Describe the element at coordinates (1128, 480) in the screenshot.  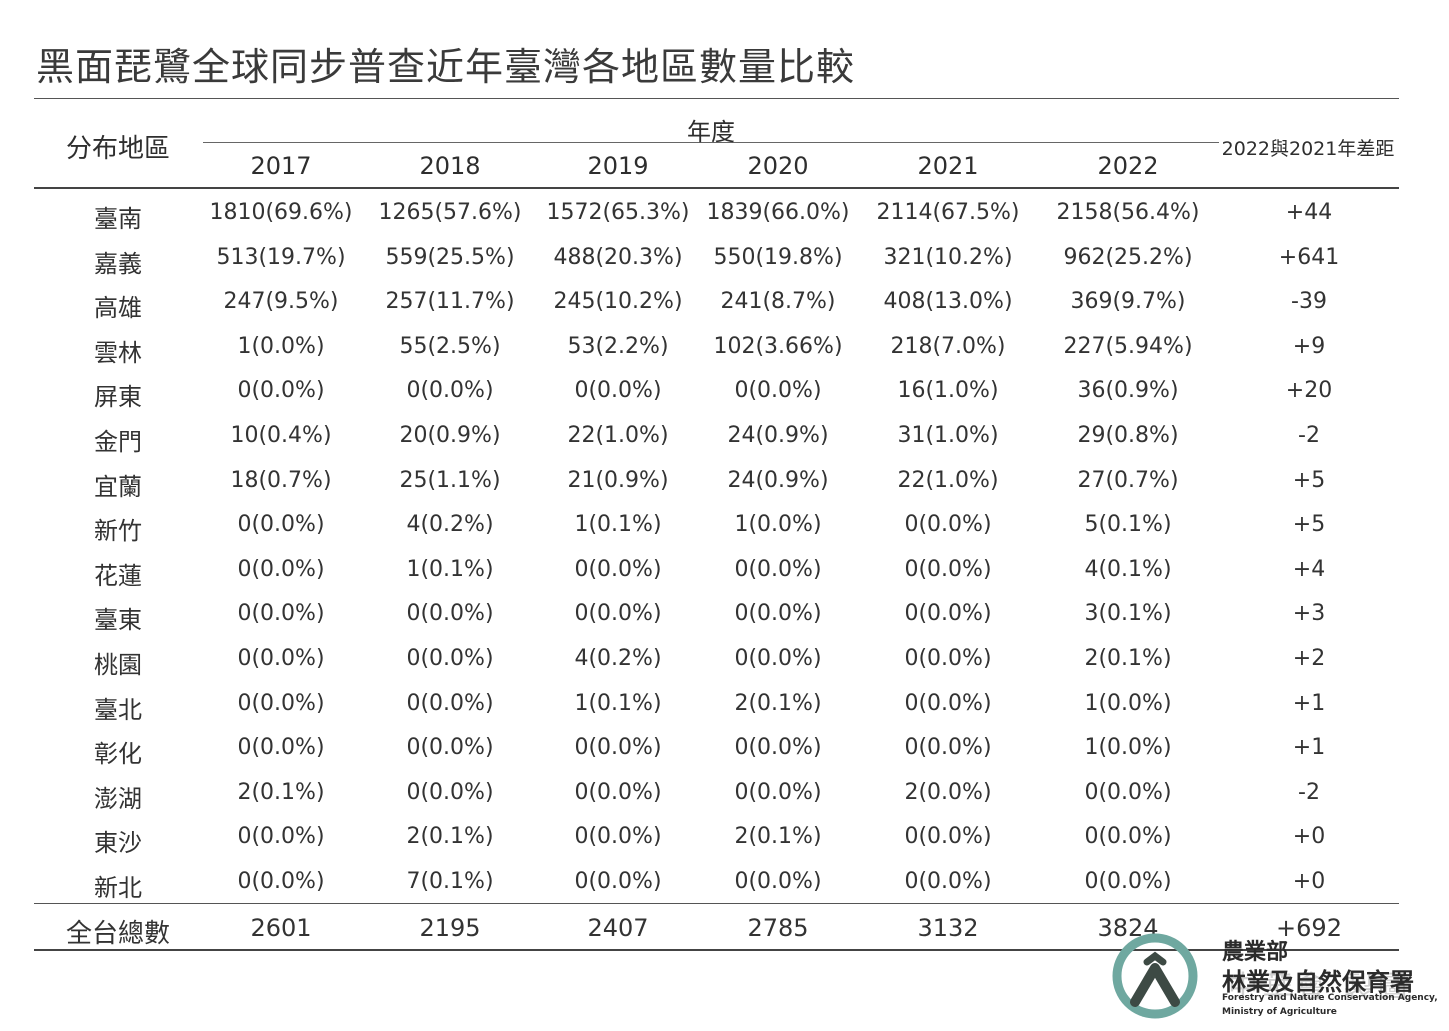
I see `count-cell: 27(0.7%)` at that location.